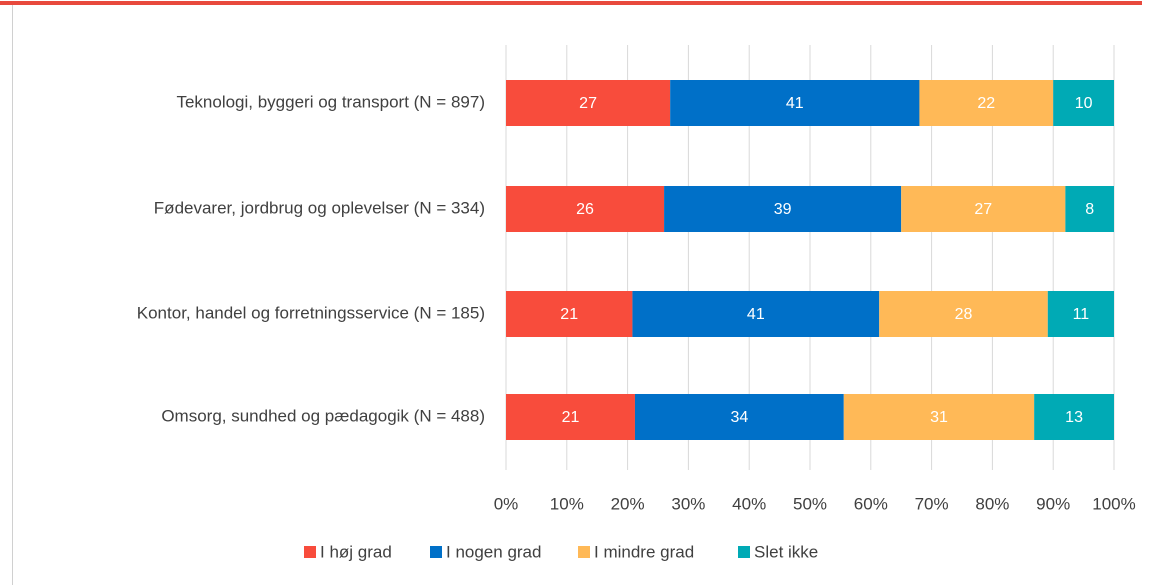 This screenshot has height=585, width=1157. I want to click on x-tick-label: 0%, so click(506, 503).